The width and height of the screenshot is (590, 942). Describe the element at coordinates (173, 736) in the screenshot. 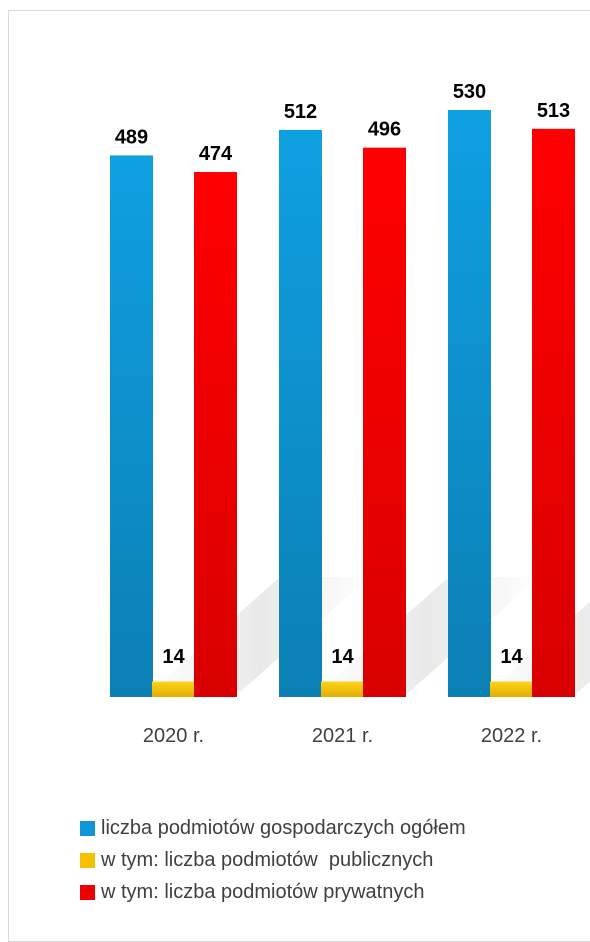

I see `x-tick-label-0: 2020 r.` at that location.